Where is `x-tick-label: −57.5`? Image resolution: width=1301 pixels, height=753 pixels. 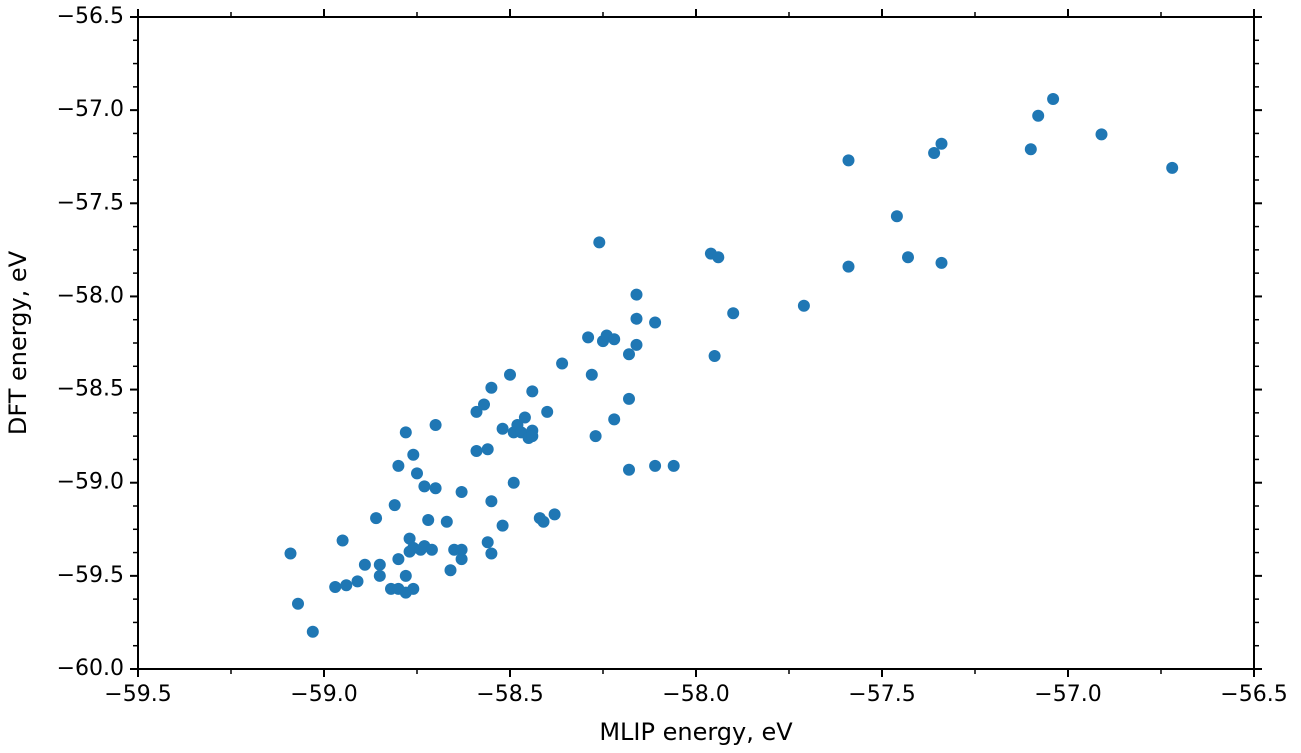
x-tick-label: −57.5 is located at coordinates (881, 694).